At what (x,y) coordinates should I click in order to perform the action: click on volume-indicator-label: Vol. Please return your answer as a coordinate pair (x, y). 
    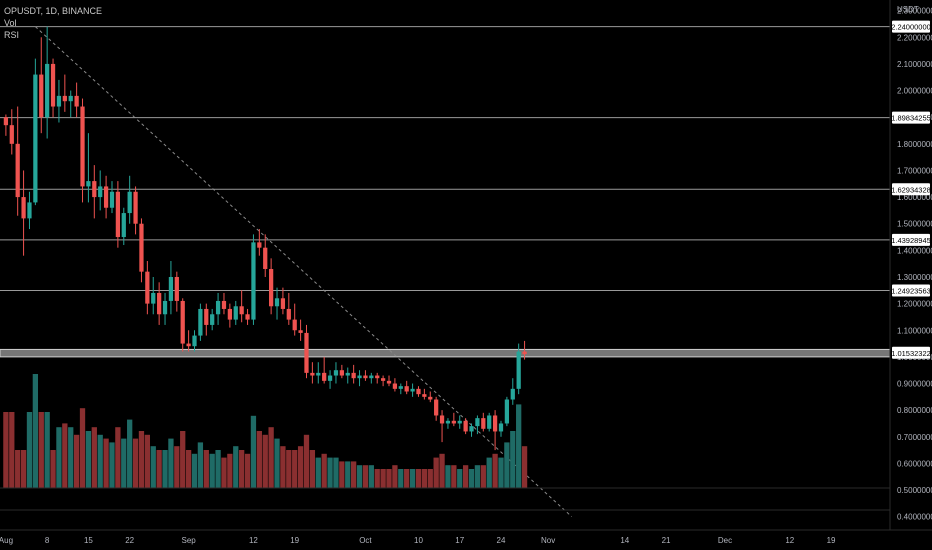
    Looking at the image, I should click on (10, 23).